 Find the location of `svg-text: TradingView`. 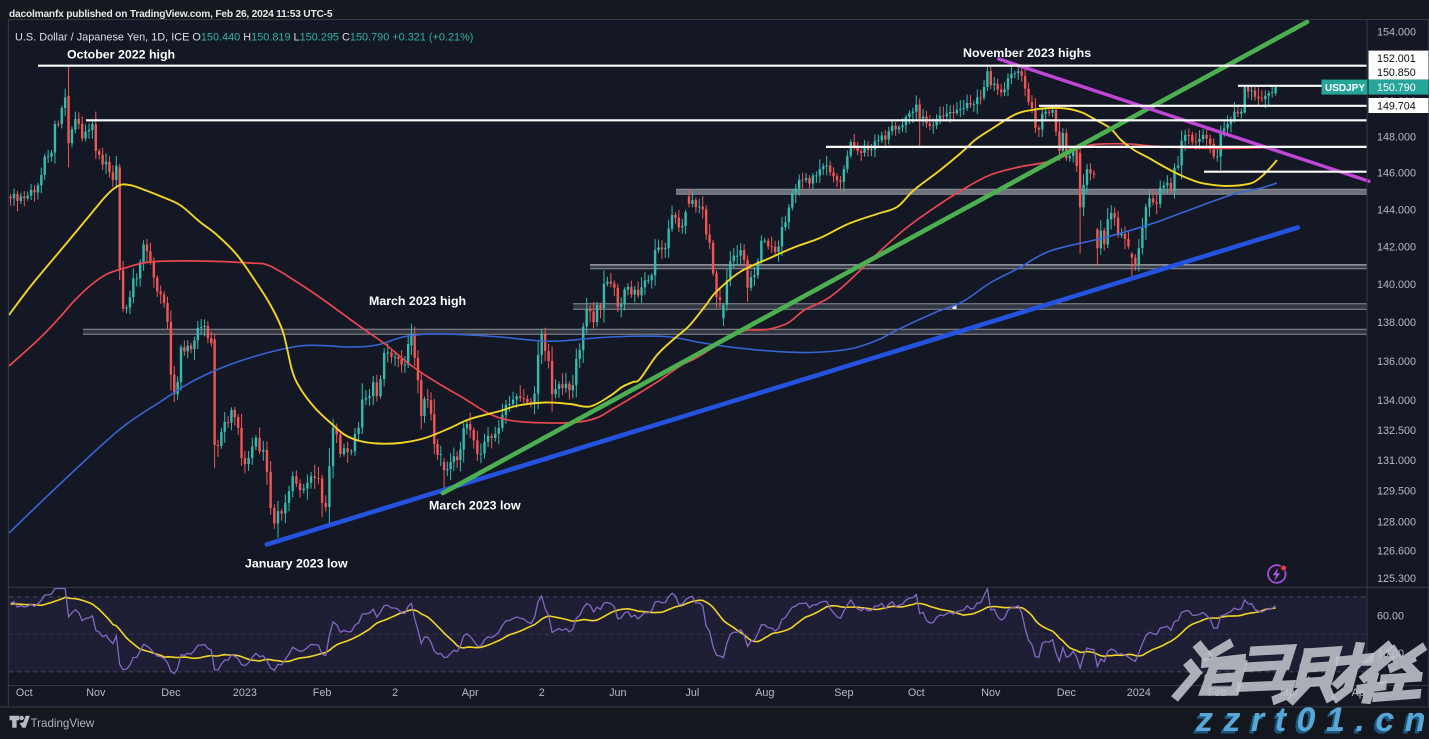

svg-text: TradingView is located at coordinates (63, 723).